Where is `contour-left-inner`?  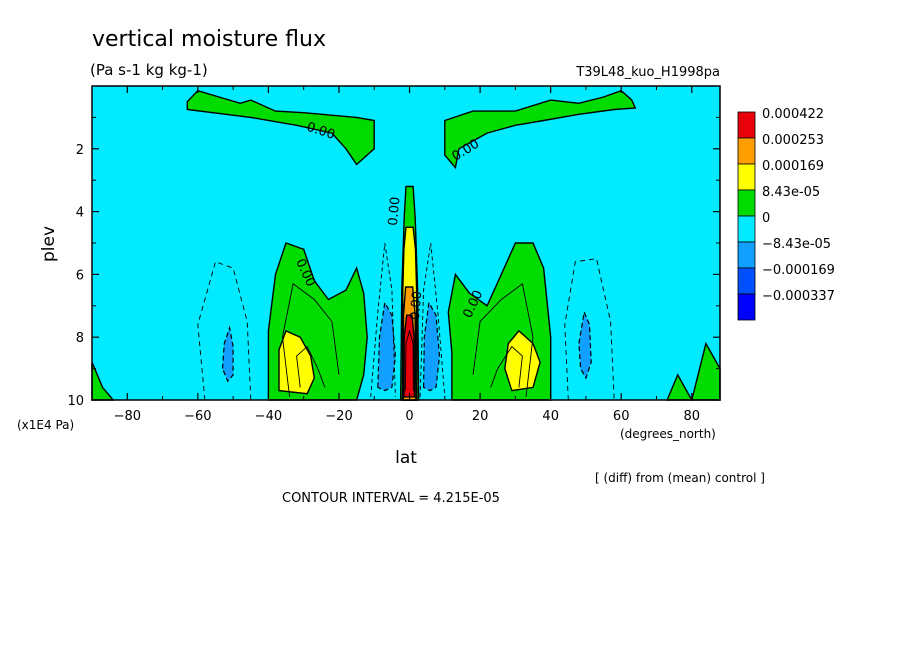
contour-left-inner is located at coordinates (311, 340).